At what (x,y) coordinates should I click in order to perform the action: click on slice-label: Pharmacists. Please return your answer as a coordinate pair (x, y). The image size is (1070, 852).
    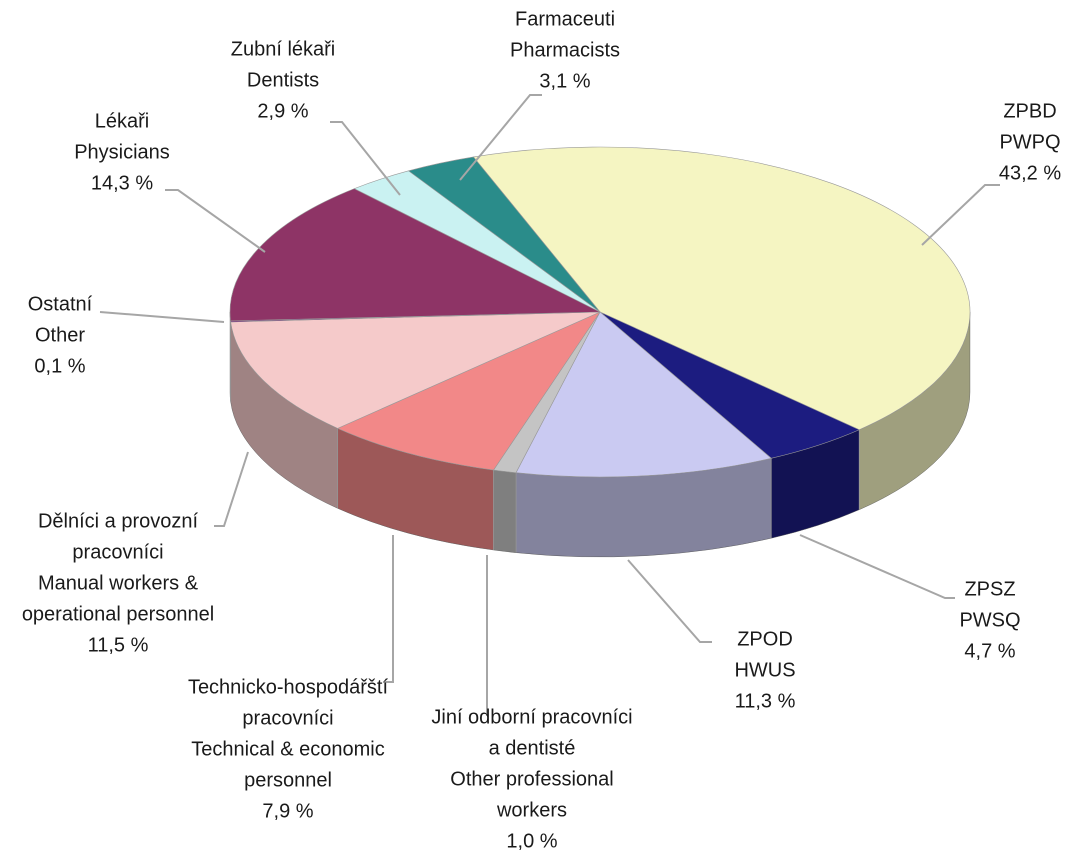
    Looking at the image, I should click on (565, 50).